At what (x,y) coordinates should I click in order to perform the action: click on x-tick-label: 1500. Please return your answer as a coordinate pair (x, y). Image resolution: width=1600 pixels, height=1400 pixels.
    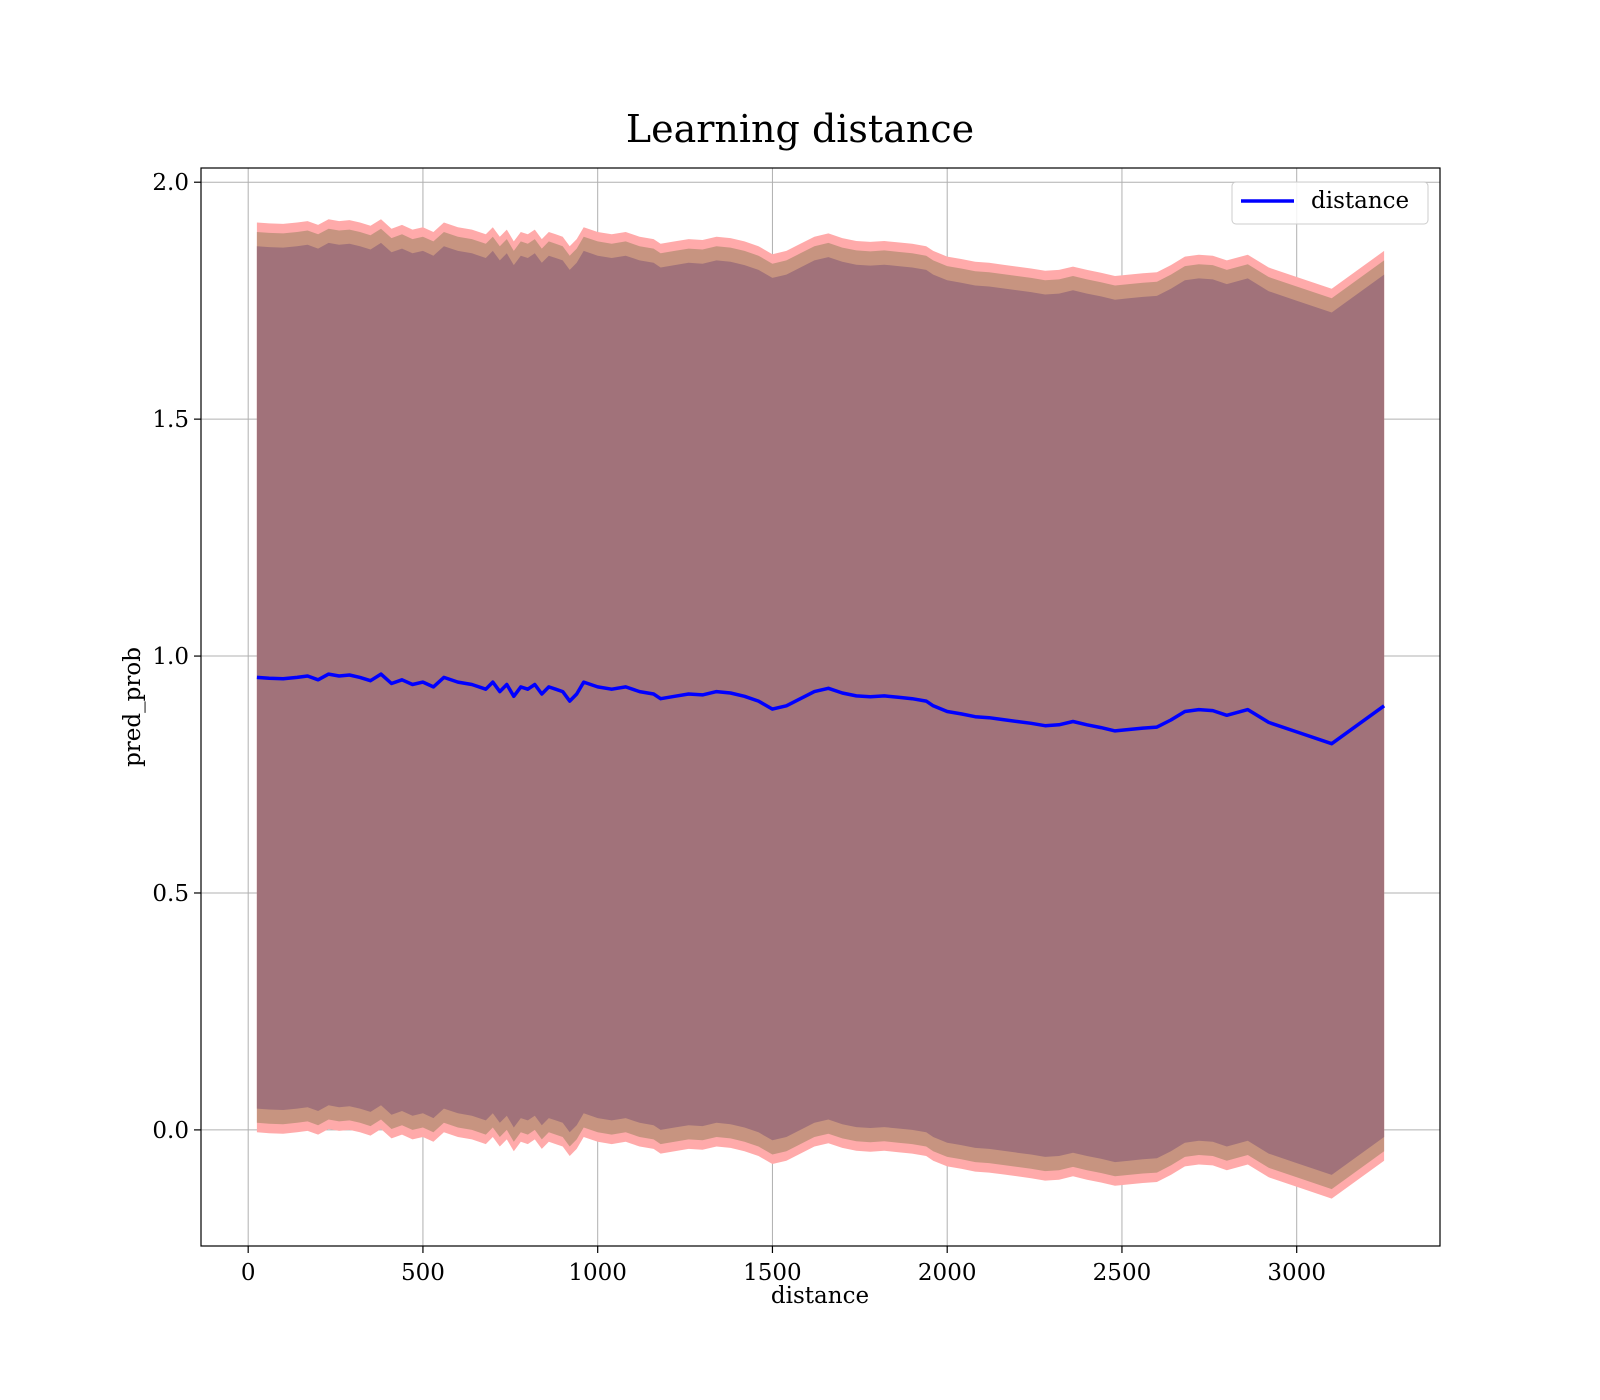
    Looking at the image, I should click on (772, 1273).